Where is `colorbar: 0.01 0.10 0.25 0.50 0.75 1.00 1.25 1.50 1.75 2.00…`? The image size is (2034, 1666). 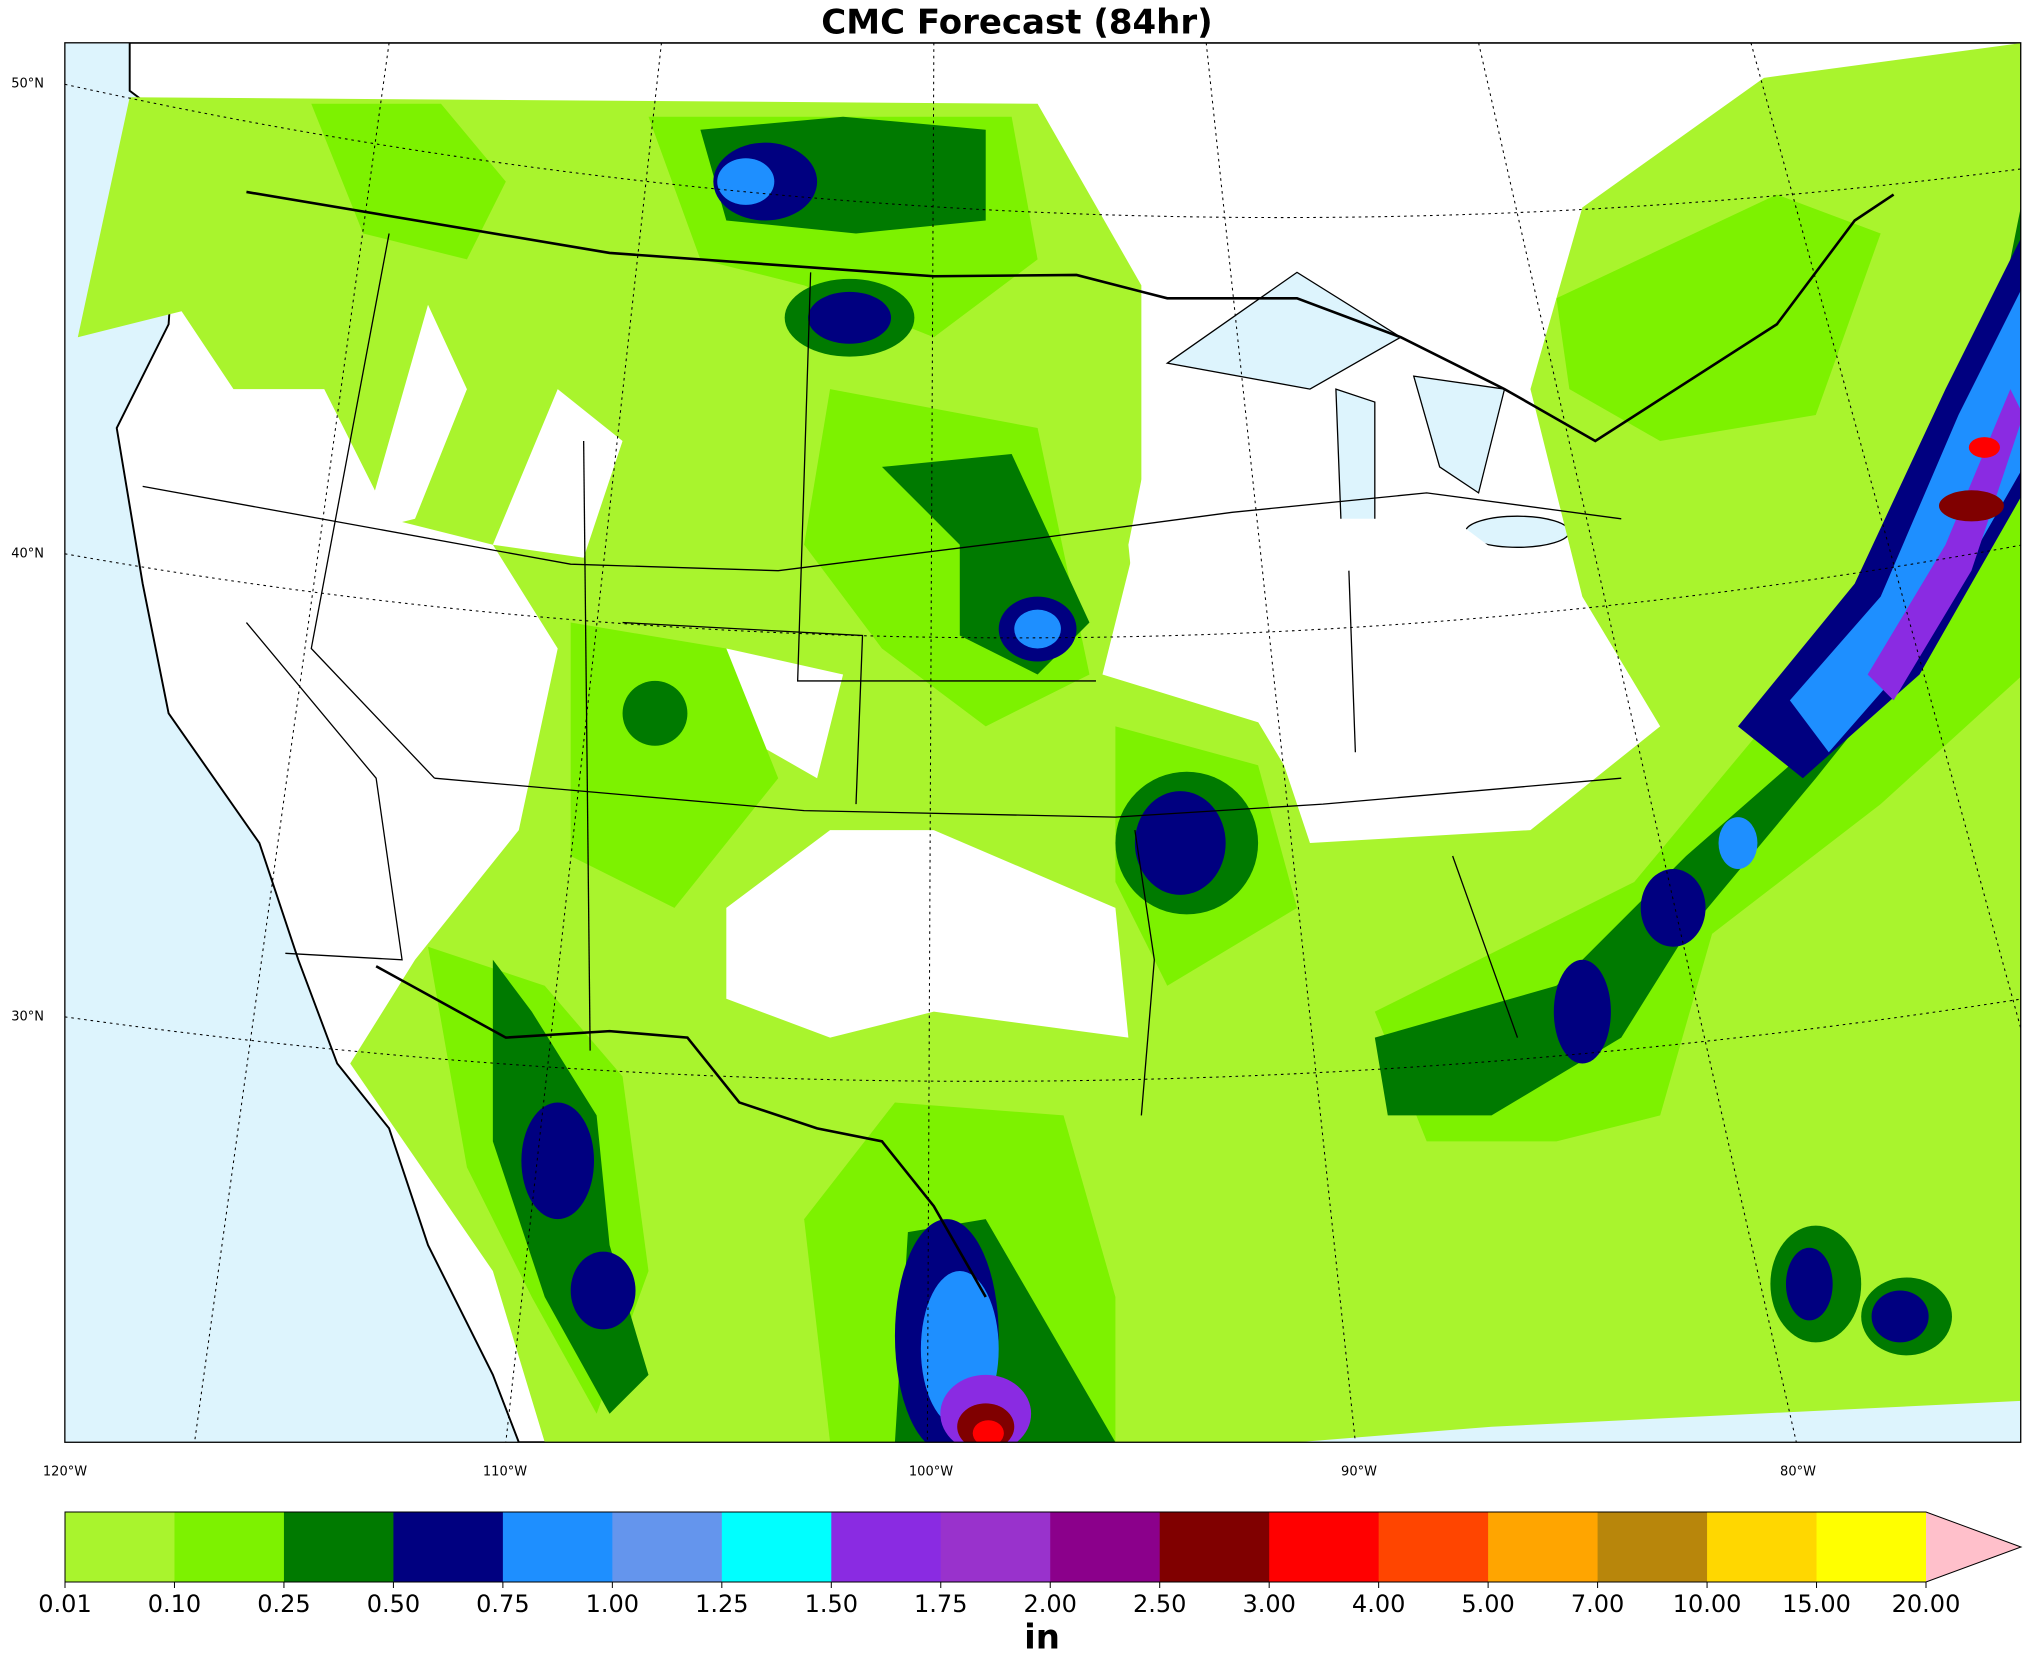 colorbar: 0.01 0.10 0.25 0.50 0.75 1.00 1.25 1.50 1.75 2.00… is located at coordinates (1030, 1564).